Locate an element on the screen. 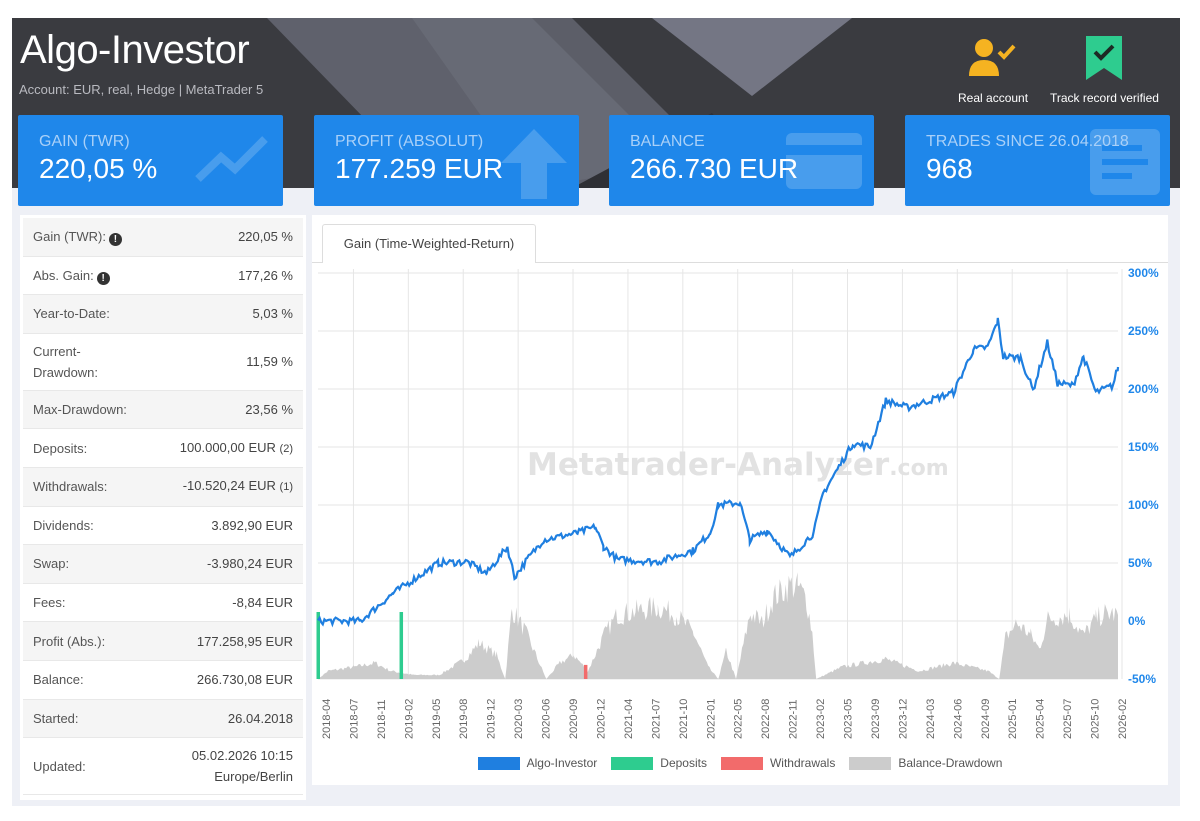 The height and width of the screenshot is (821, 1200). y-tick-label: 250% is located at coordinates (1143, 331).